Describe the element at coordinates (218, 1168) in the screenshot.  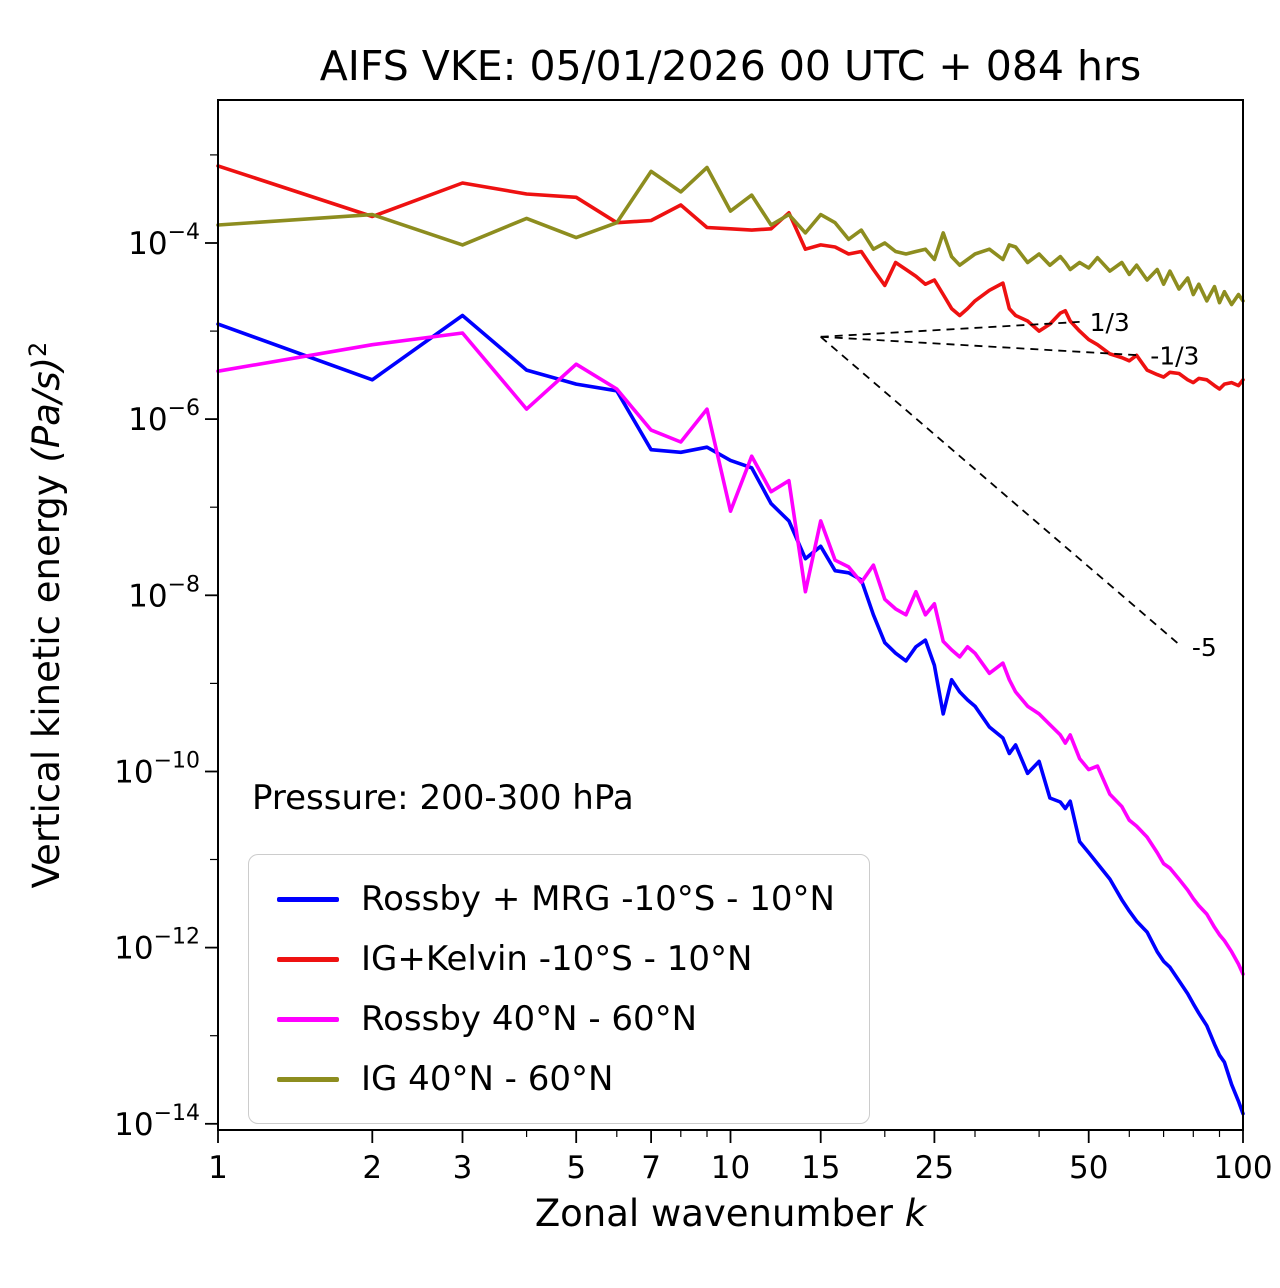
I see `x-tick-label: 1` at that location.